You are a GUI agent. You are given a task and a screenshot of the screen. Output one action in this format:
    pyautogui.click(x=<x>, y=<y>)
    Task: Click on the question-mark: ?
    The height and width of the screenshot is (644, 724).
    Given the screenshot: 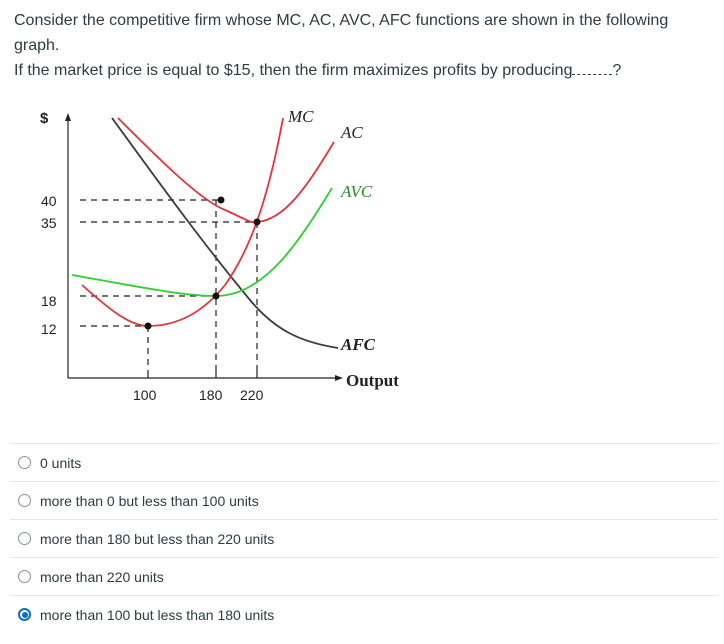 What is the action you would take?
    pyautogui.click(x=617, y=70)
    